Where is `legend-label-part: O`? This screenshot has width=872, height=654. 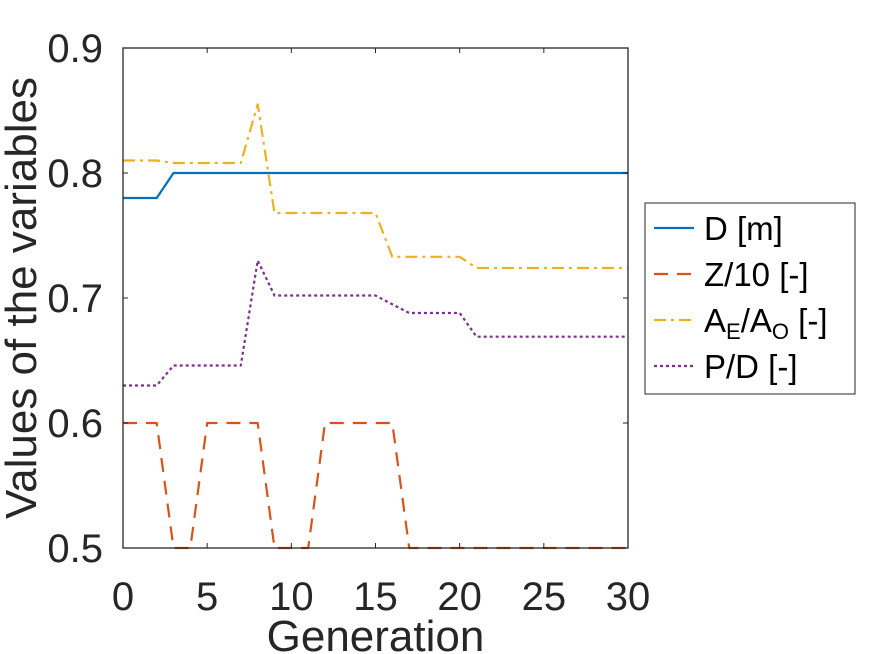 legend-label-part: O is located at coordinates (780, 331).